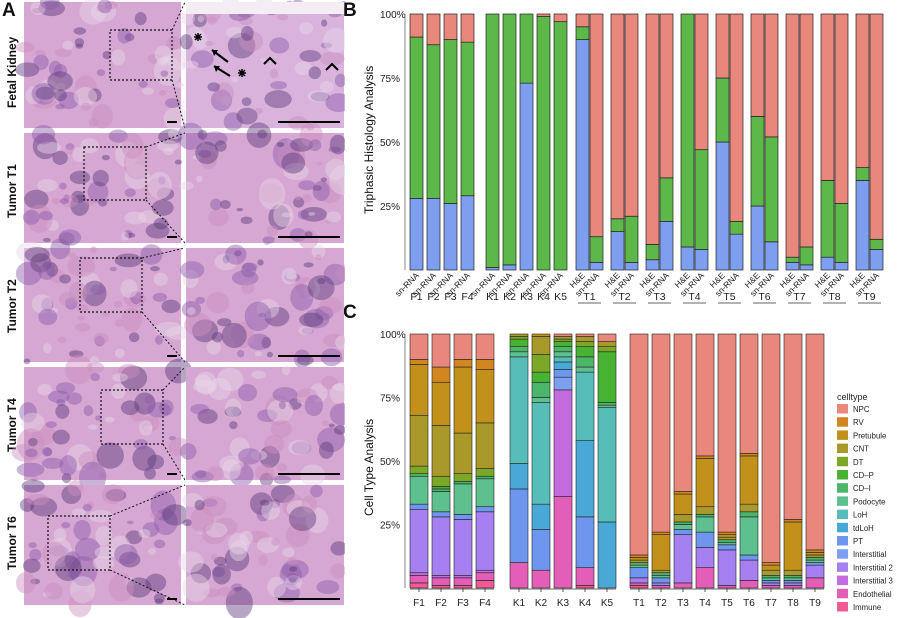  What do you see at coordinates (519, 335) in the screenshot?
I see `bar-segment-cnt` at bounding box center [519, 335].